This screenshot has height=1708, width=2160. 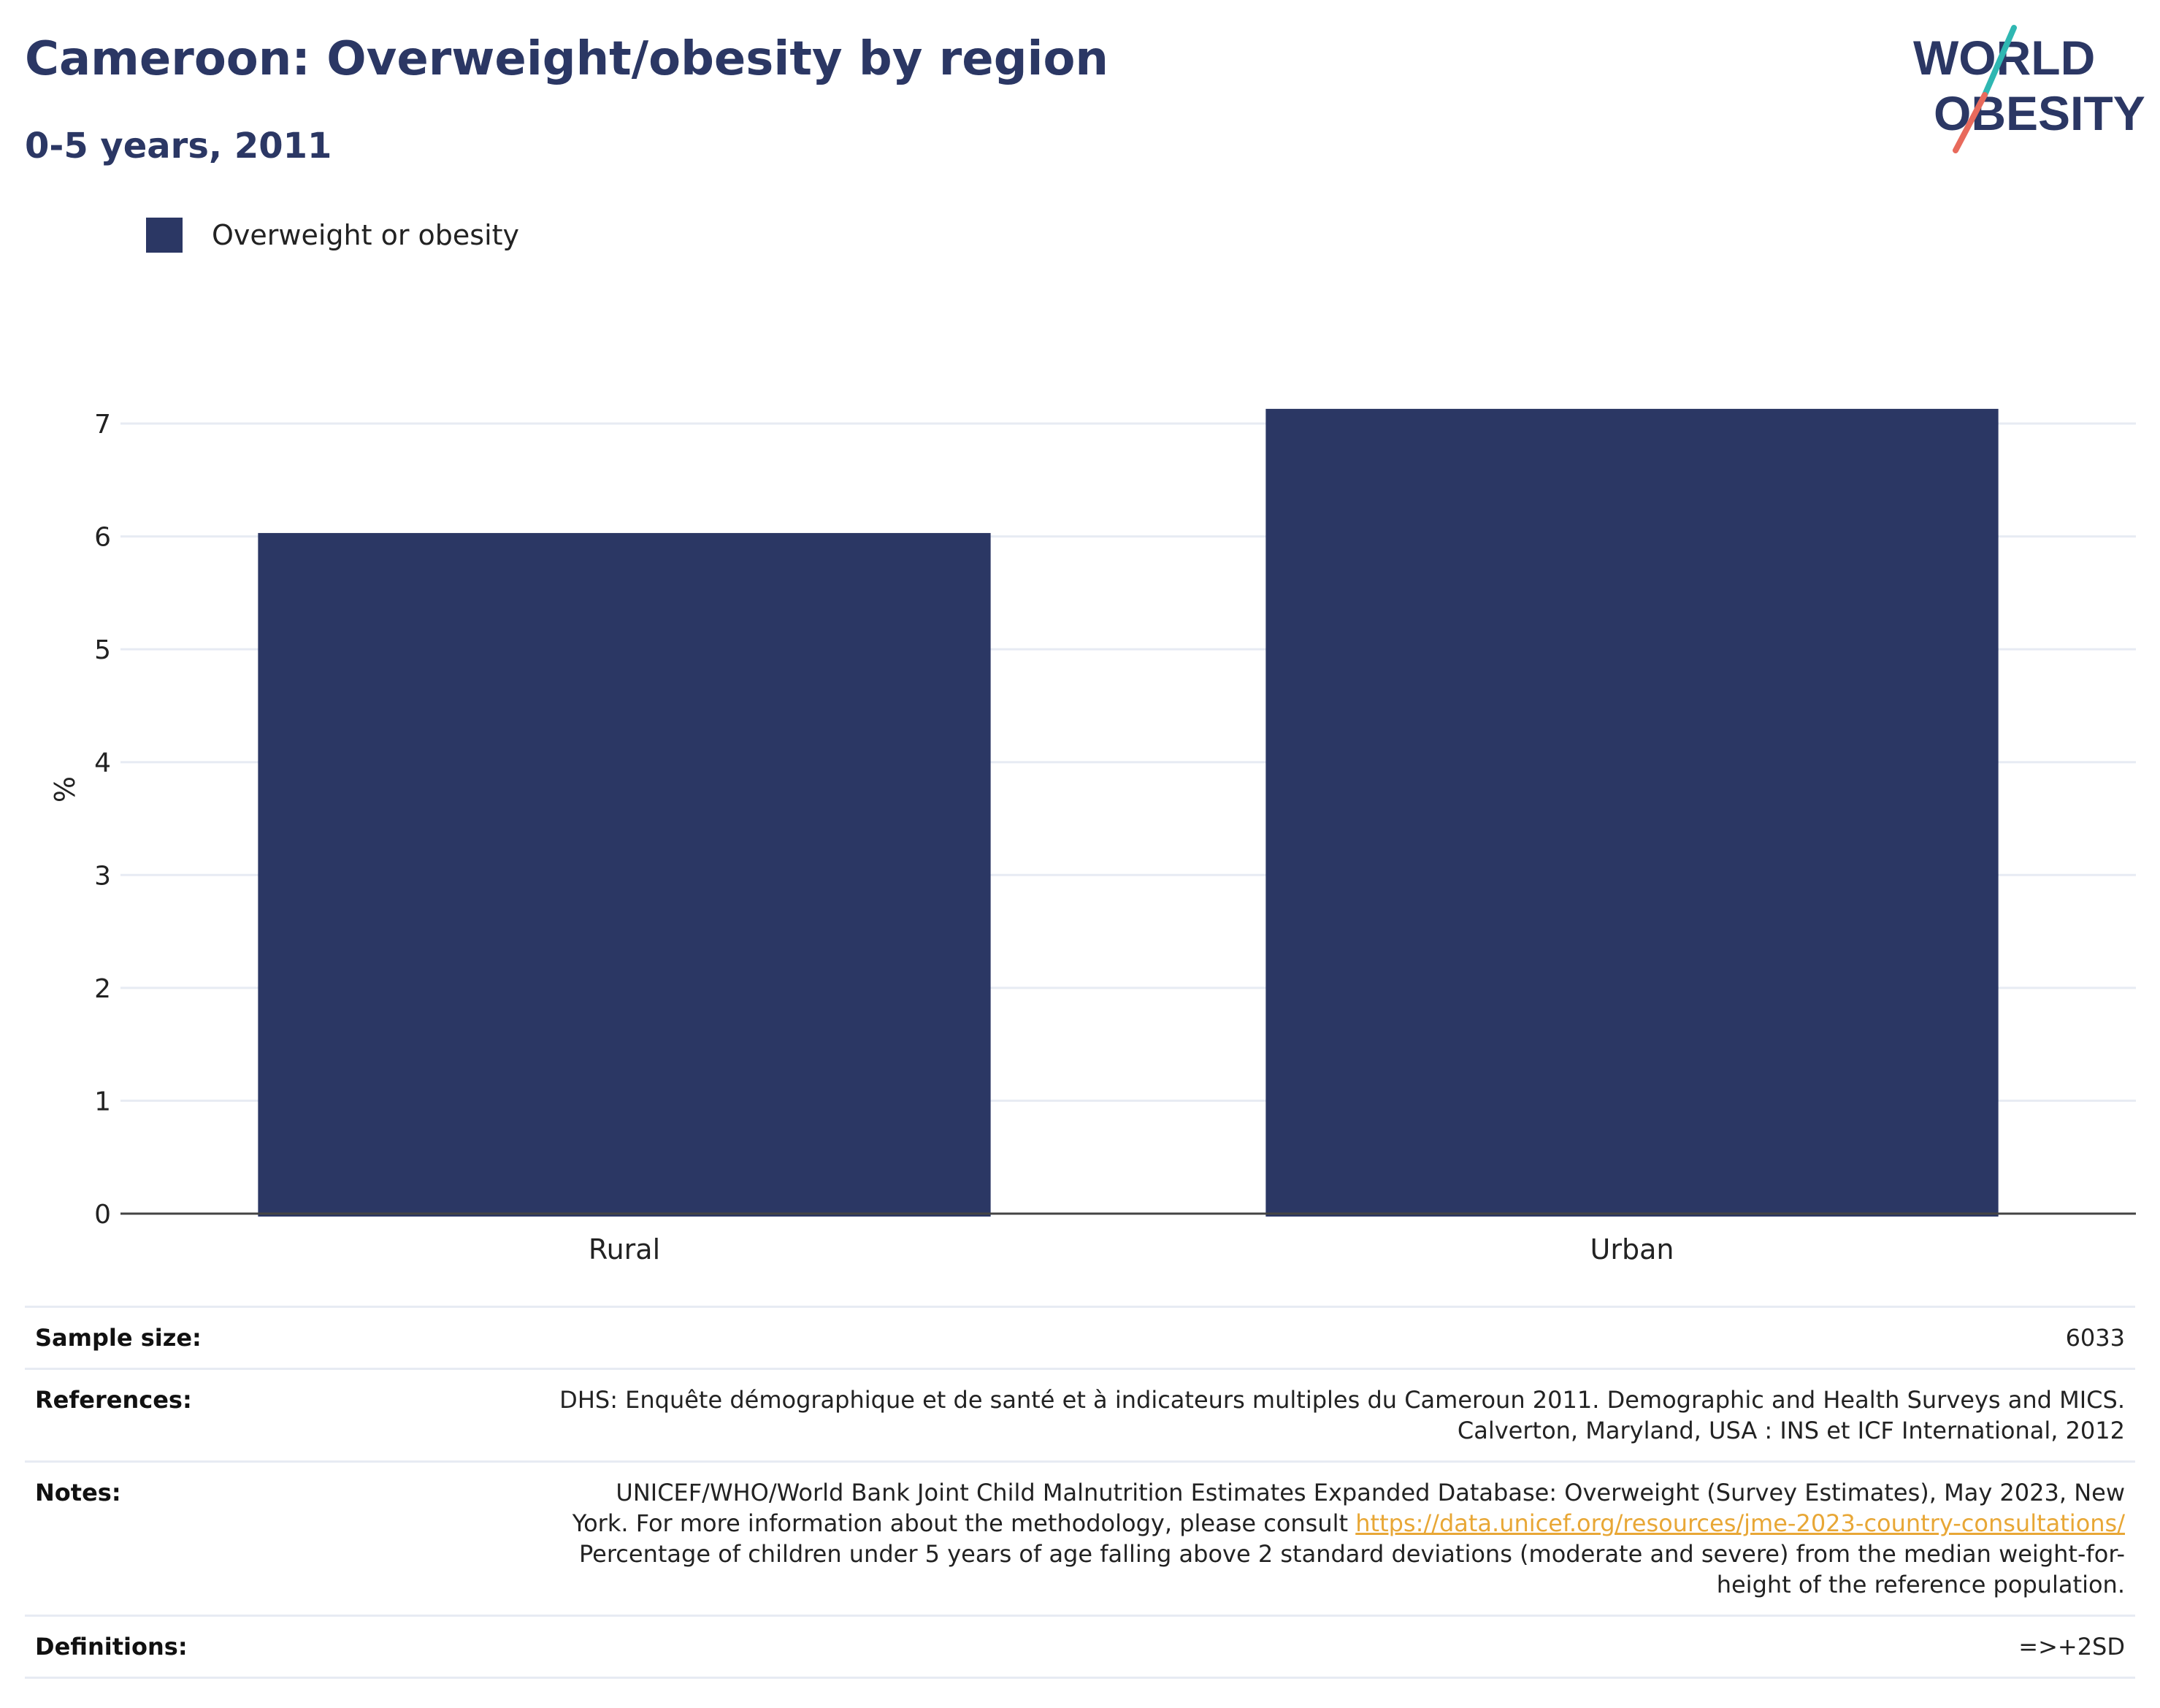 I want to click on chart-subtitle: 0-5 years, 2011, so click(x=178, y=146).